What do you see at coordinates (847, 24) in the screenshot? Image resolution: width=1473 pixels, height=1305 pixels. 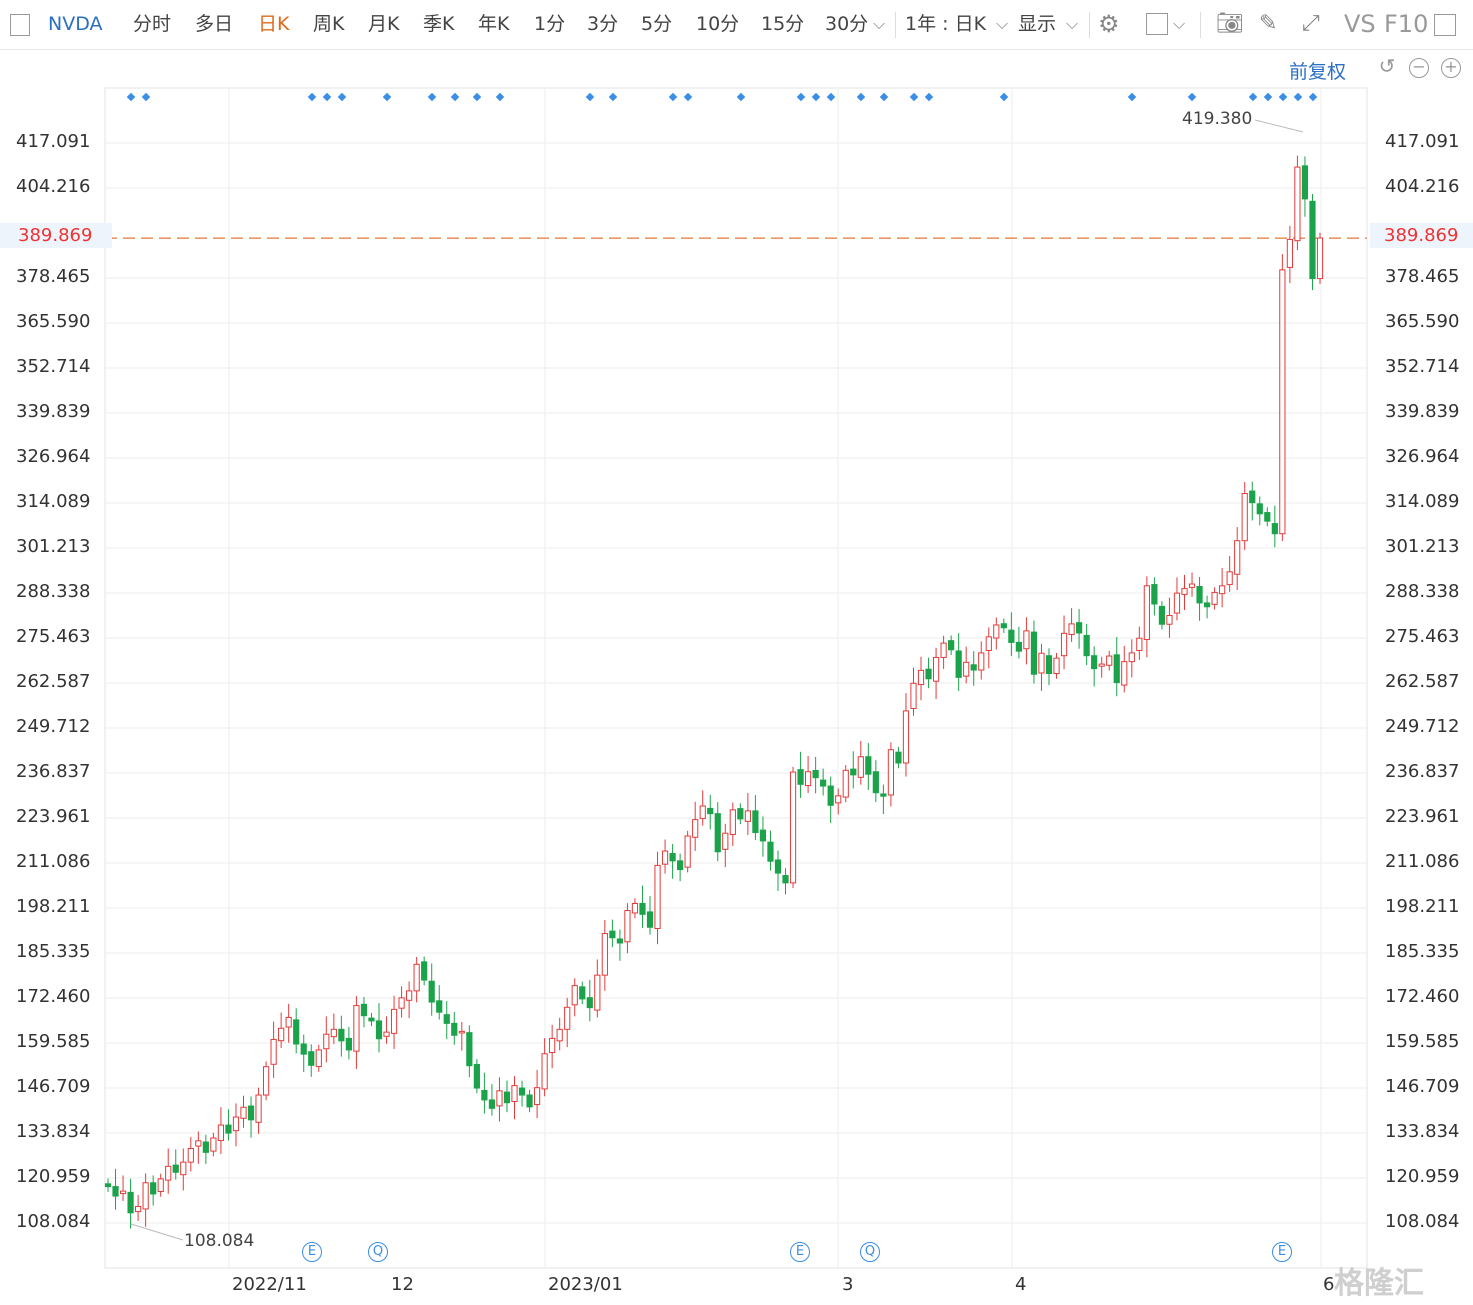 I see `period-tab-30min: 30分` at bounding box center [847, 24].